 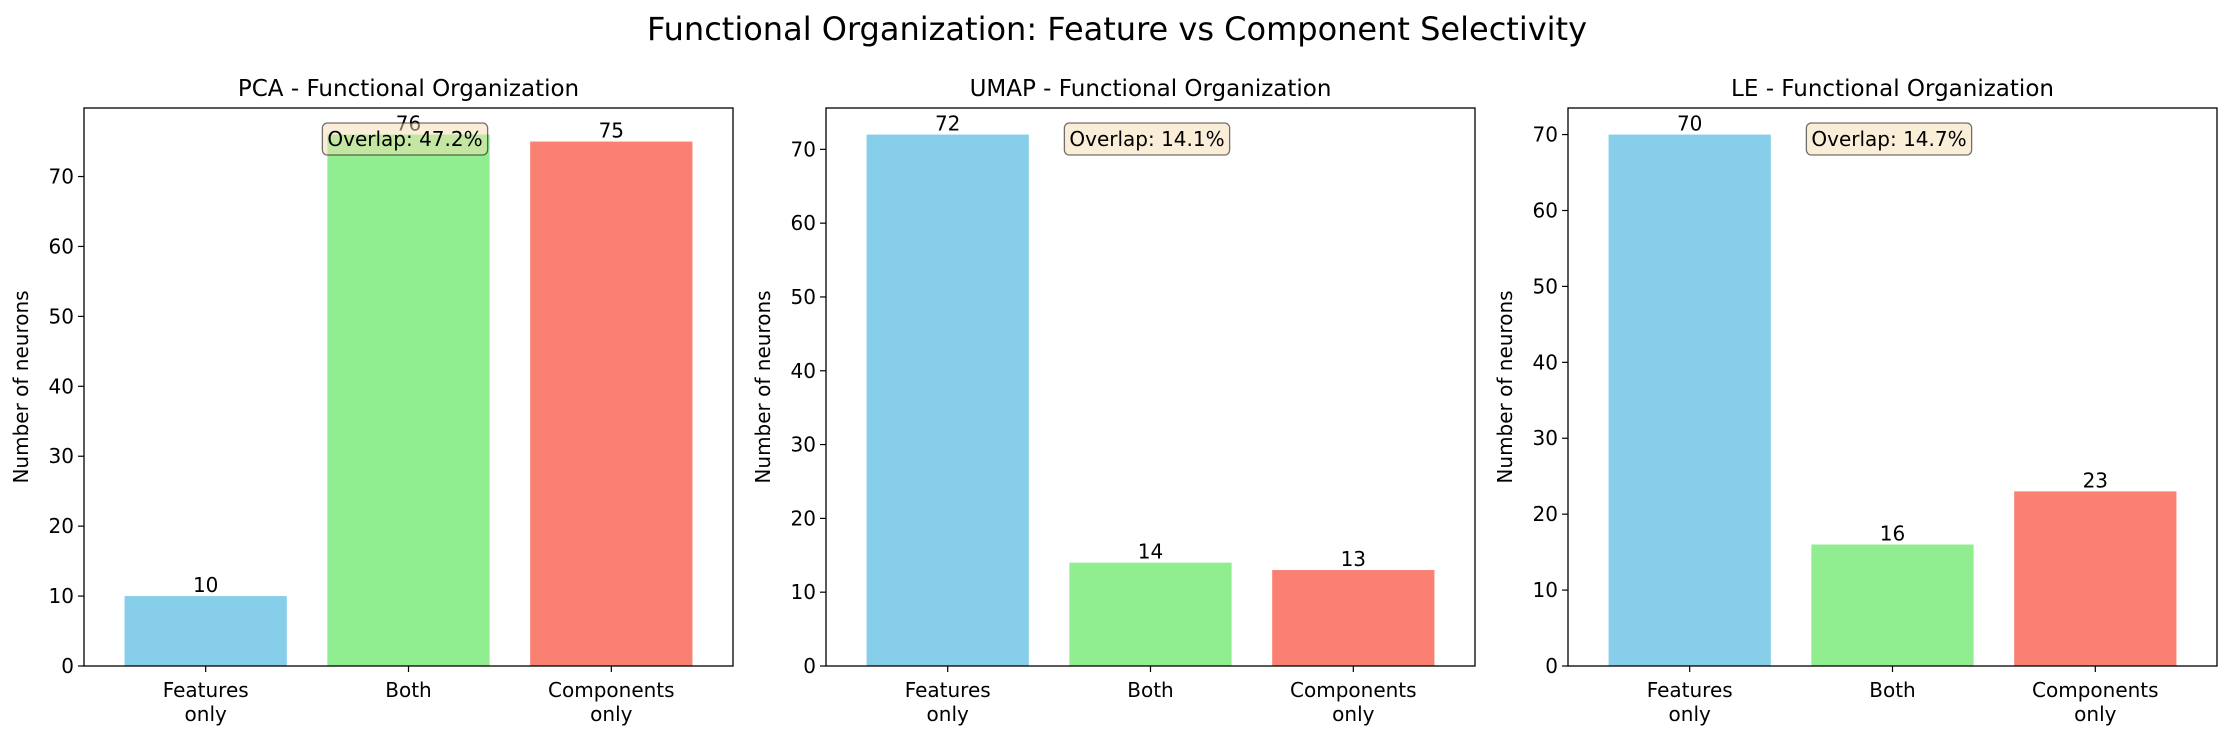 I want to click on bar-value-label: 16, so click(x=1892, y=534).